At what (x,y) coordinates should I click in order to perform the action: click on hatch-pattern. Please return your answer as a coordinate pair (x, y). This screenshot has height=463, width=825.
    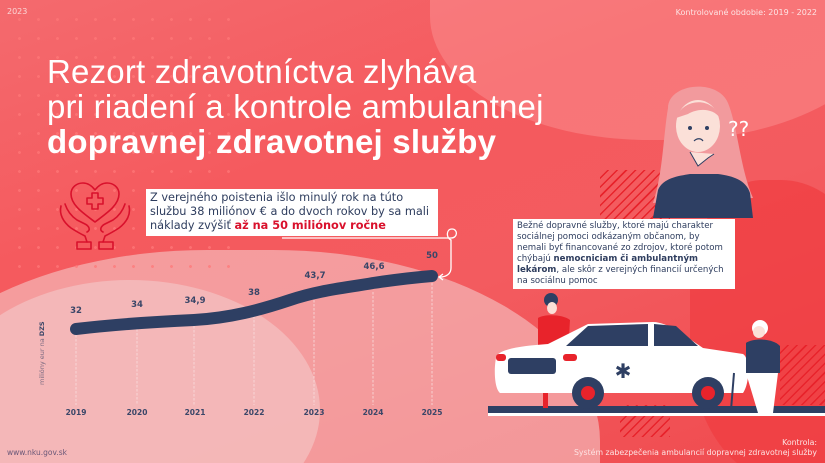
    Looking at the image, I should click on (802, 375).